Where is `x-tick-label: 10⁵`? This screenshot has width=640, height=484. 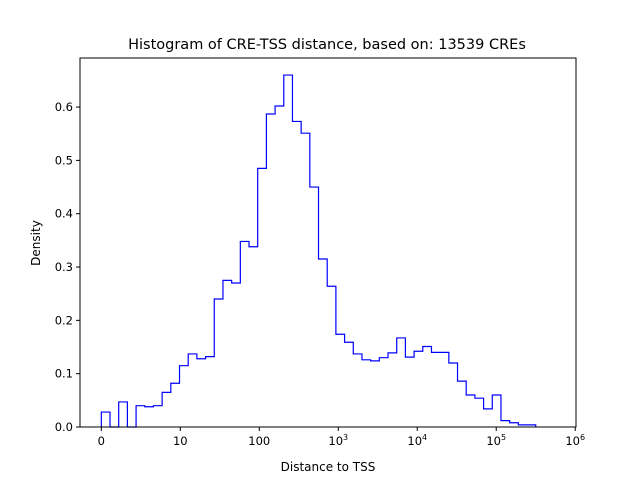 x-tick-label: 10⁵ is located at coordinates (496, 440).